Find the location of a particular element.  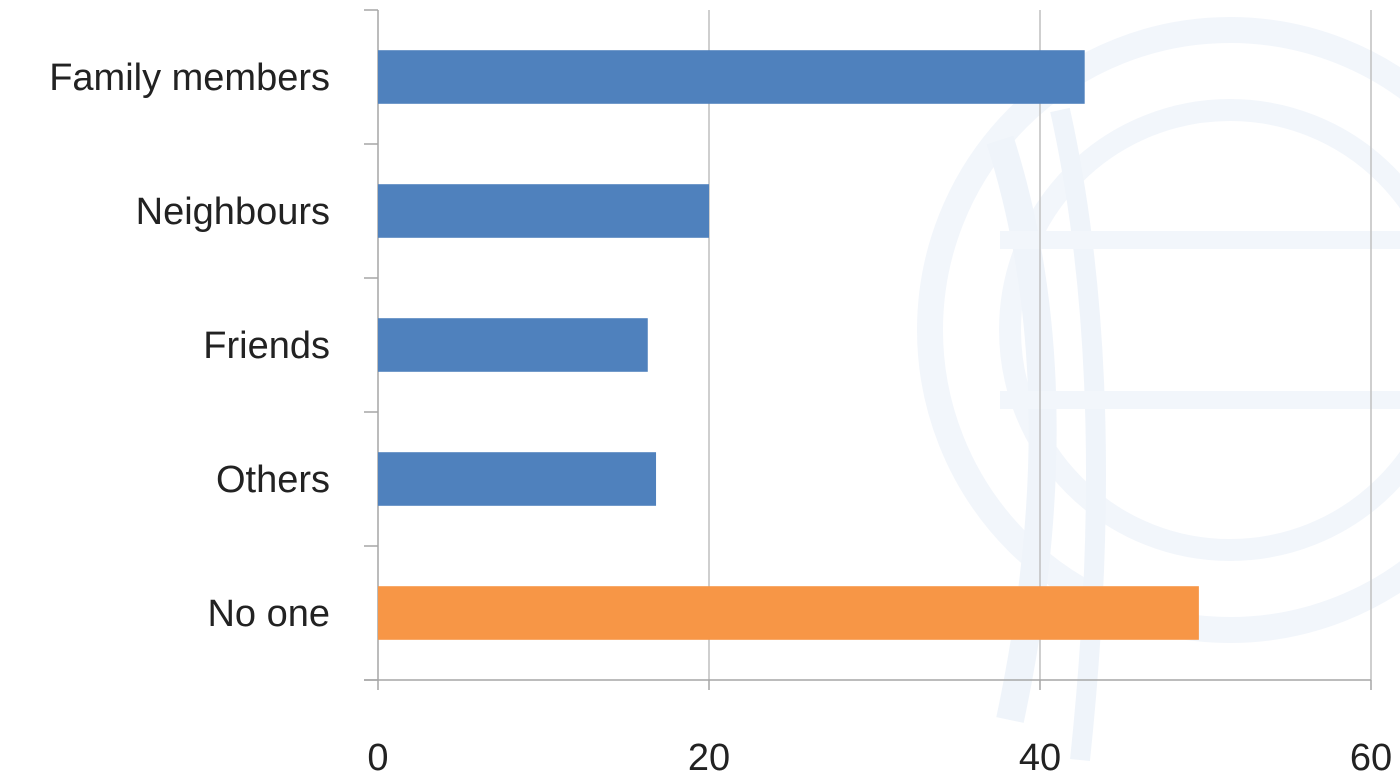

bar-others is located at coordinates (517, 479).